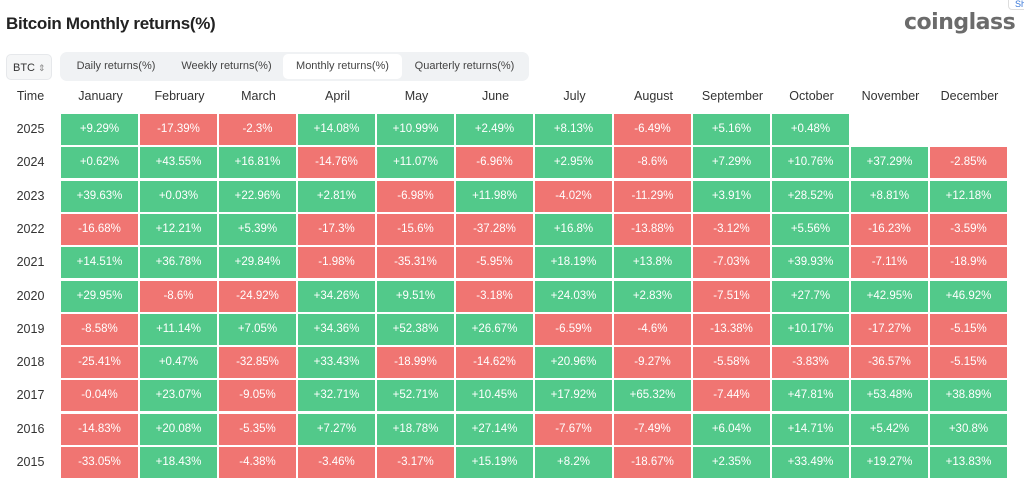 This screenshot has height=481, width=1024. I want to click on heatmap-cell: +36.78%, so click(178, 263).